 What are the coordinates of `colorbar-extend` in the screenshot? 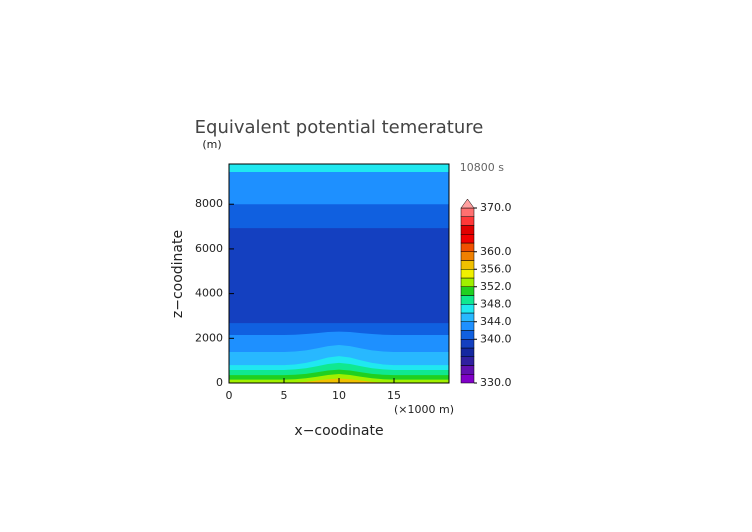 It's located at (467, 203).